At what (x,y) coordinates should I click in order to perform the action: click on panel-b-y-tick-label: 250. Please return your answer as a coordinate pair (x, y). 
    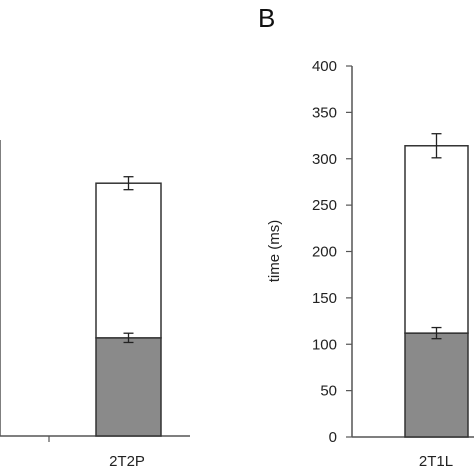
    Looking at the image, I should click on (324, 205).